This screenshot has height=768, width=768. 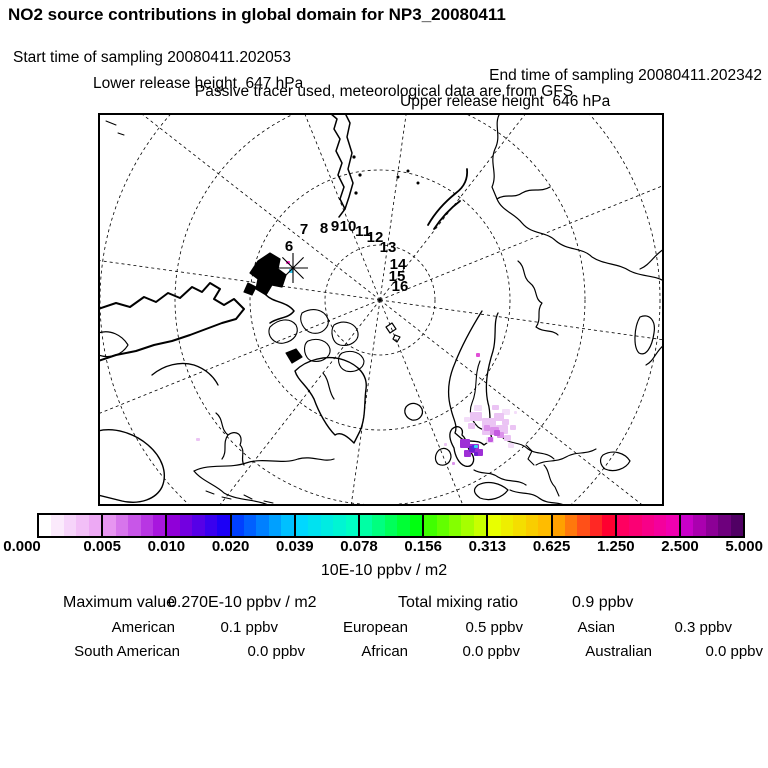 I want to click on max-value: 0.270E-10 ppbv / m2, so click(x=242, y=602).